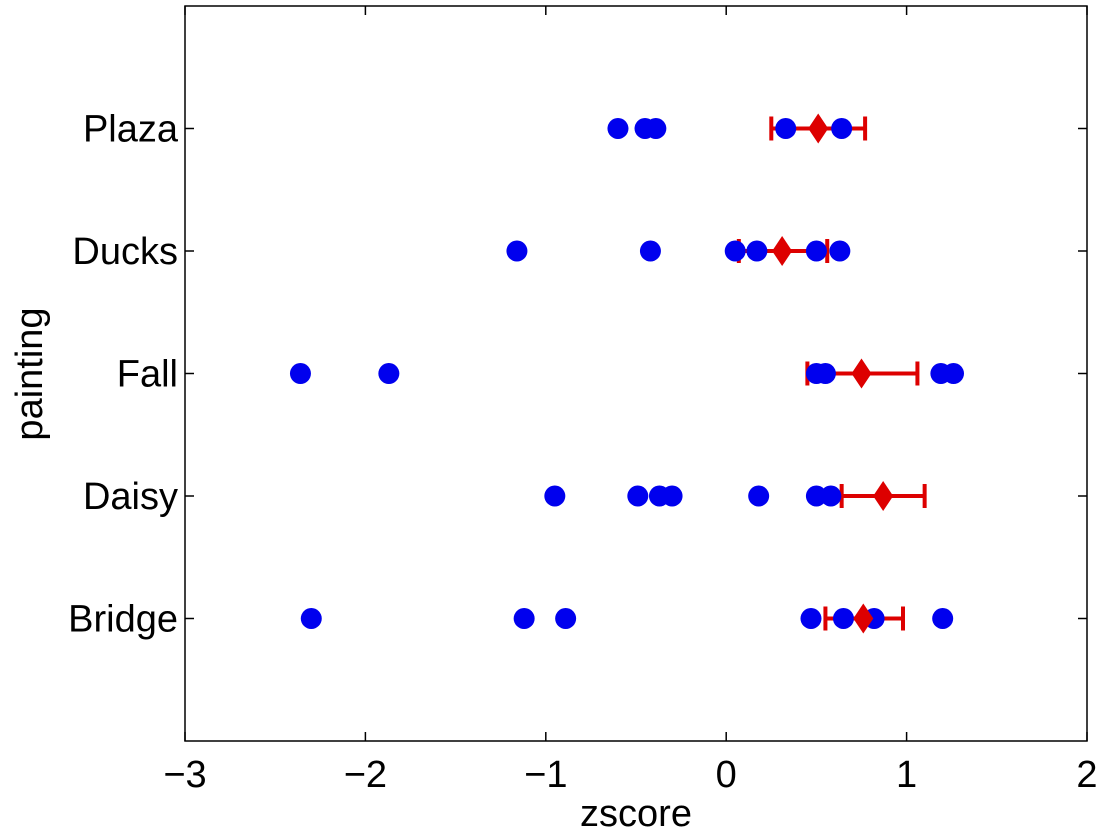 This screenshot has width=1106, height=839. I want to click on x-axis-label: zscore, so click(636, 814).